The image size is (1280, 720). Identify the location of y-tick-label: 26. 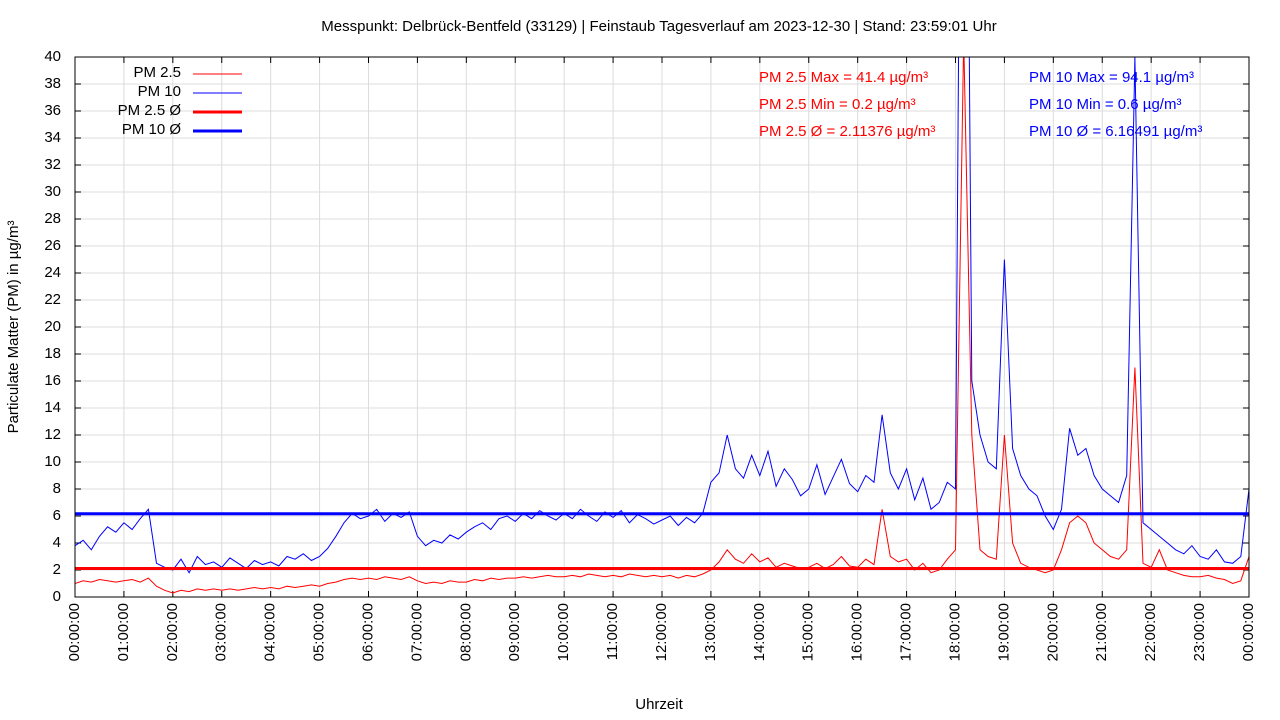
(52, 245).